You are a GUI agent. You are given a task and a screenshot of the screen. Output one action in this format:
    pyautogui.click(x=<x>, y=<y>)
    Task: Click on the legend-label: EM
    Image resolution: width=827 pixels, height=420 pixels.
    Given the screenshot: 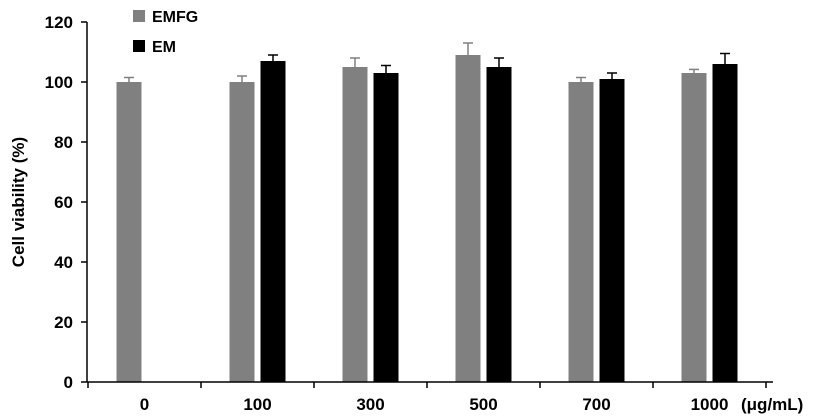 What is the action you would take?
    pyautogui.click(x=164, y=47)
    